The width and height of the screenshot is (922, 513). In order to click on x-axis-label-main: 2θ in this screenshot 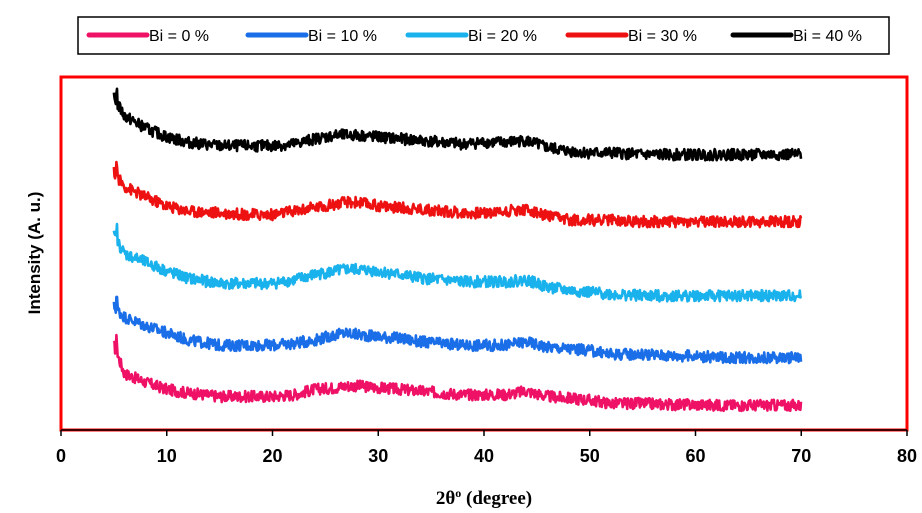, I will do `click(446, 498)`.